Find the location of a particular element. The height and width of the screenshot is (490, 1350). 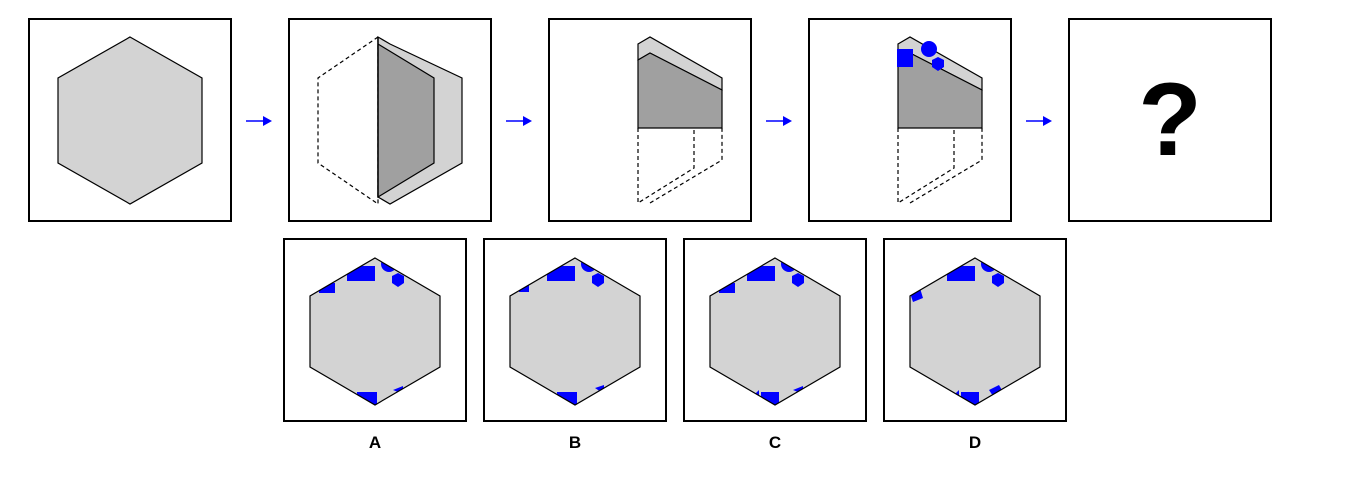

hexagon-paper-icon is located at coordinates (130, 120).